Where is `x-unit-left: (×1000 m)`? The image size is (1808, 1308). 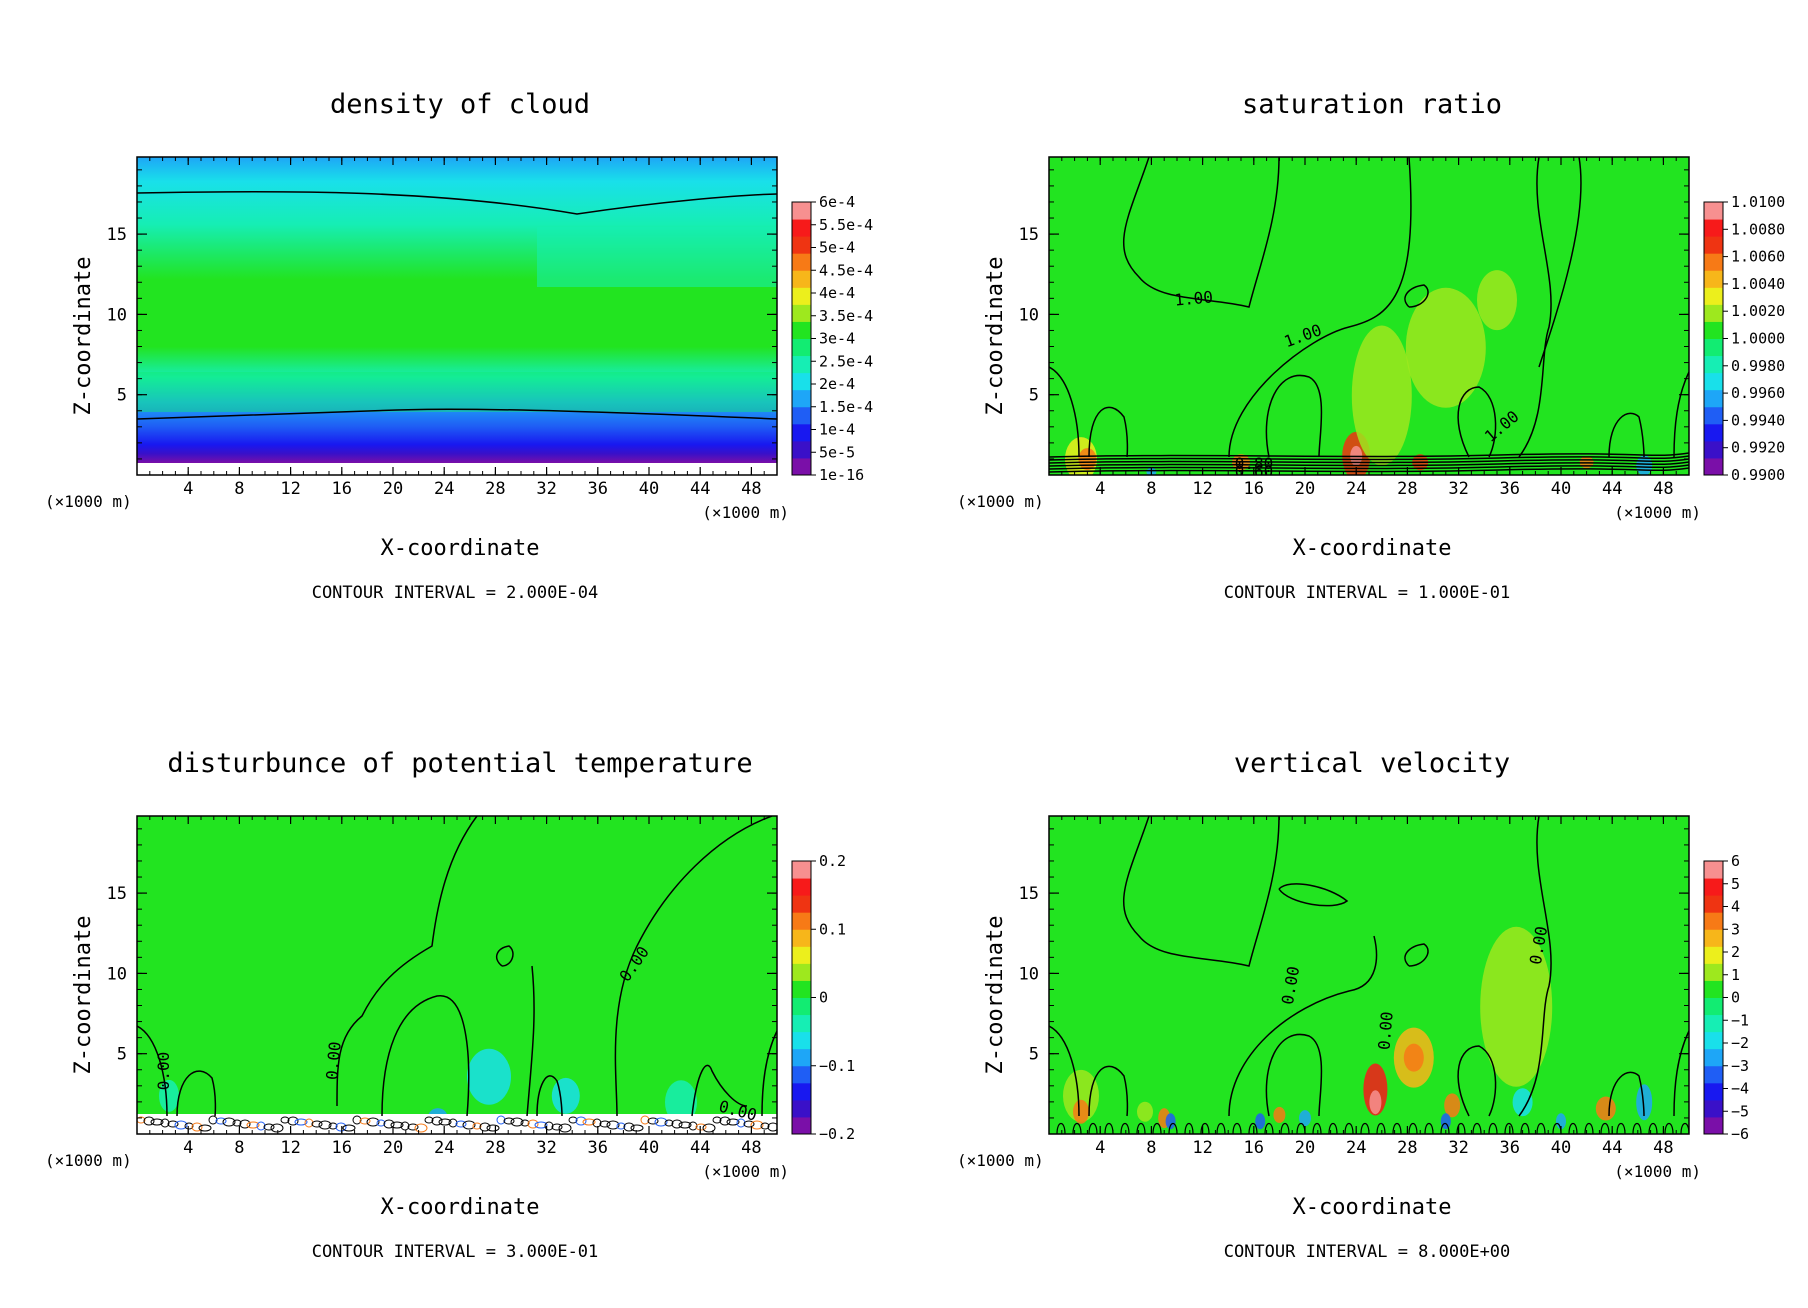
x-unit-left: (×1000 m) is located at coordinates (88, 1160).